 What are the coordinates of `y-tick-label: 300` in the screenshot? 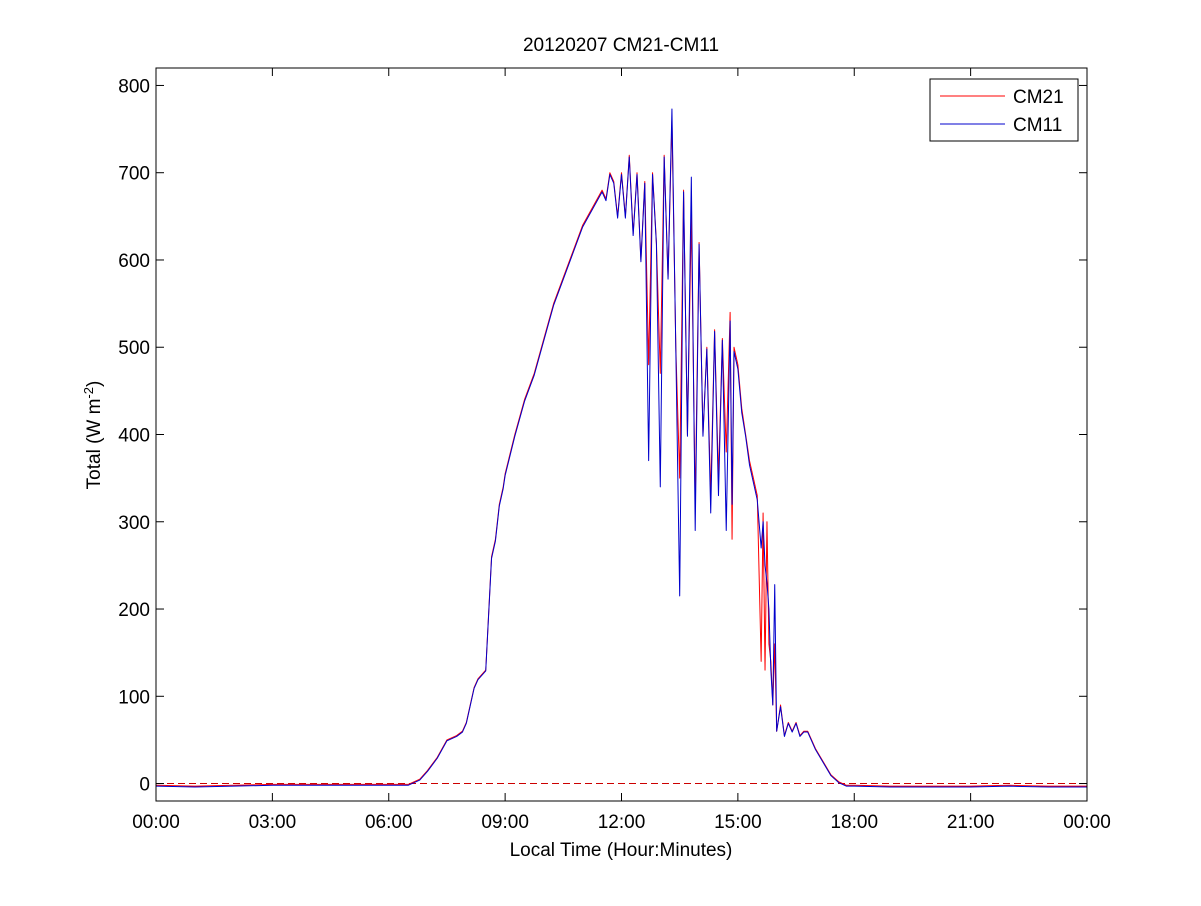 It's located at (134, 523).